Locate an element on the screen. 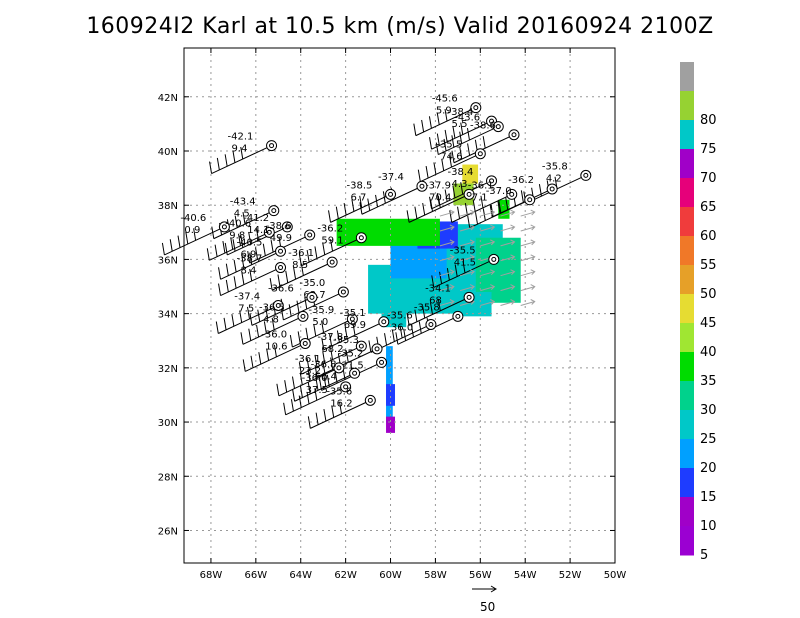  station-value: 49.9 is located at coordinates (281, 238).